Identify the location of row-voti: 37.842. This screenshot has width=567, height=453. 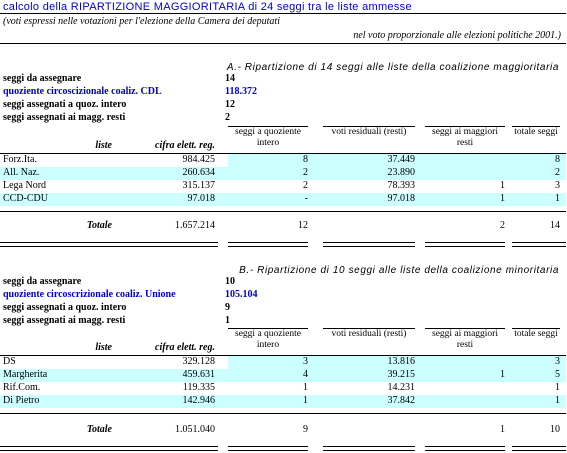
(401, 400).